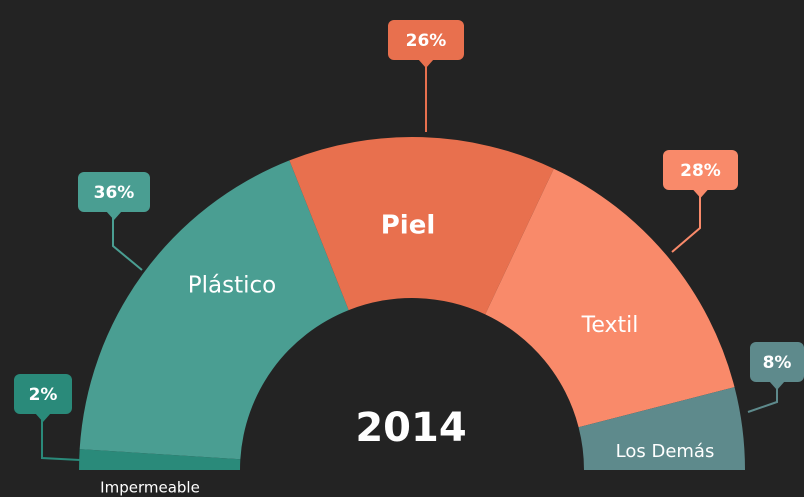 The image size is (804, 497). I want to click on segment-label: Impermeable, so click(150, 488).